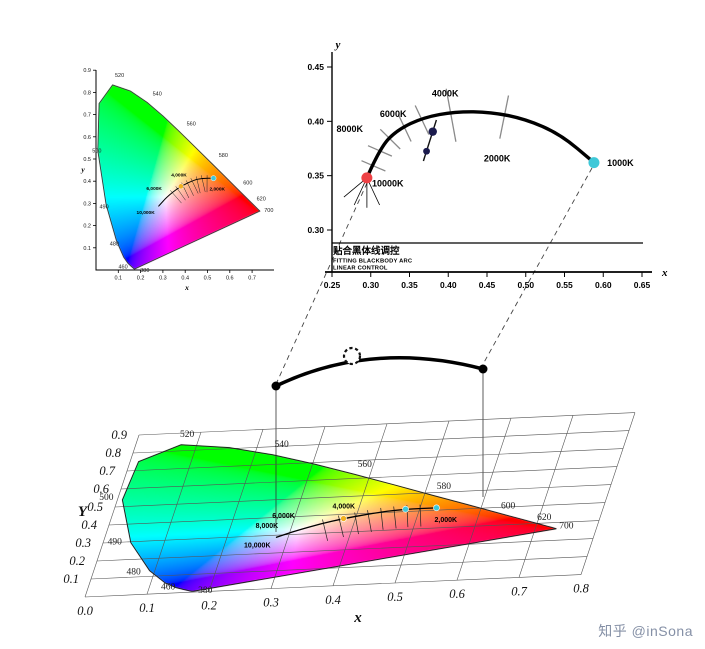  Describe the element at coordinates (96, 152) in the screenshot. I see `wavelength-label: 500` at that location.